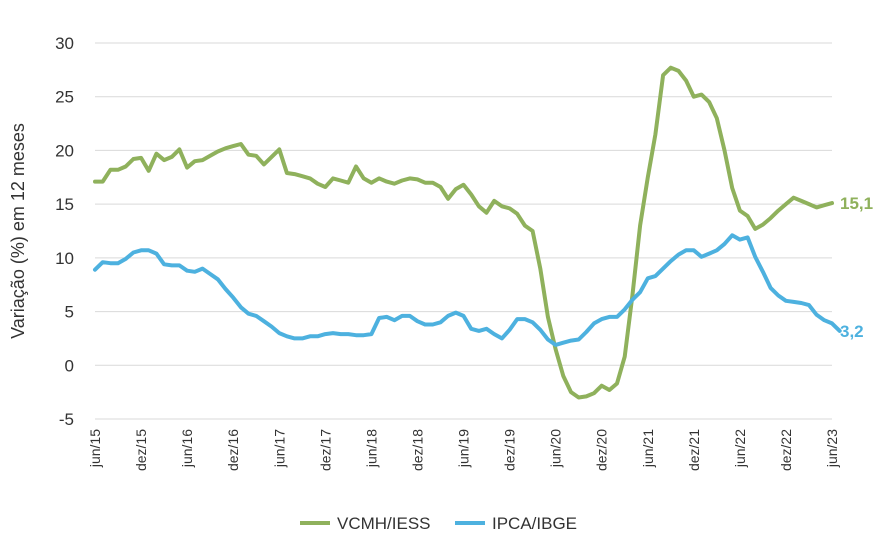 The width and height of the screenshot is (886, 552). Describe the element at coordinates (852, 331) in the screenshot. I see `end-value-label: 3,2` at that location.